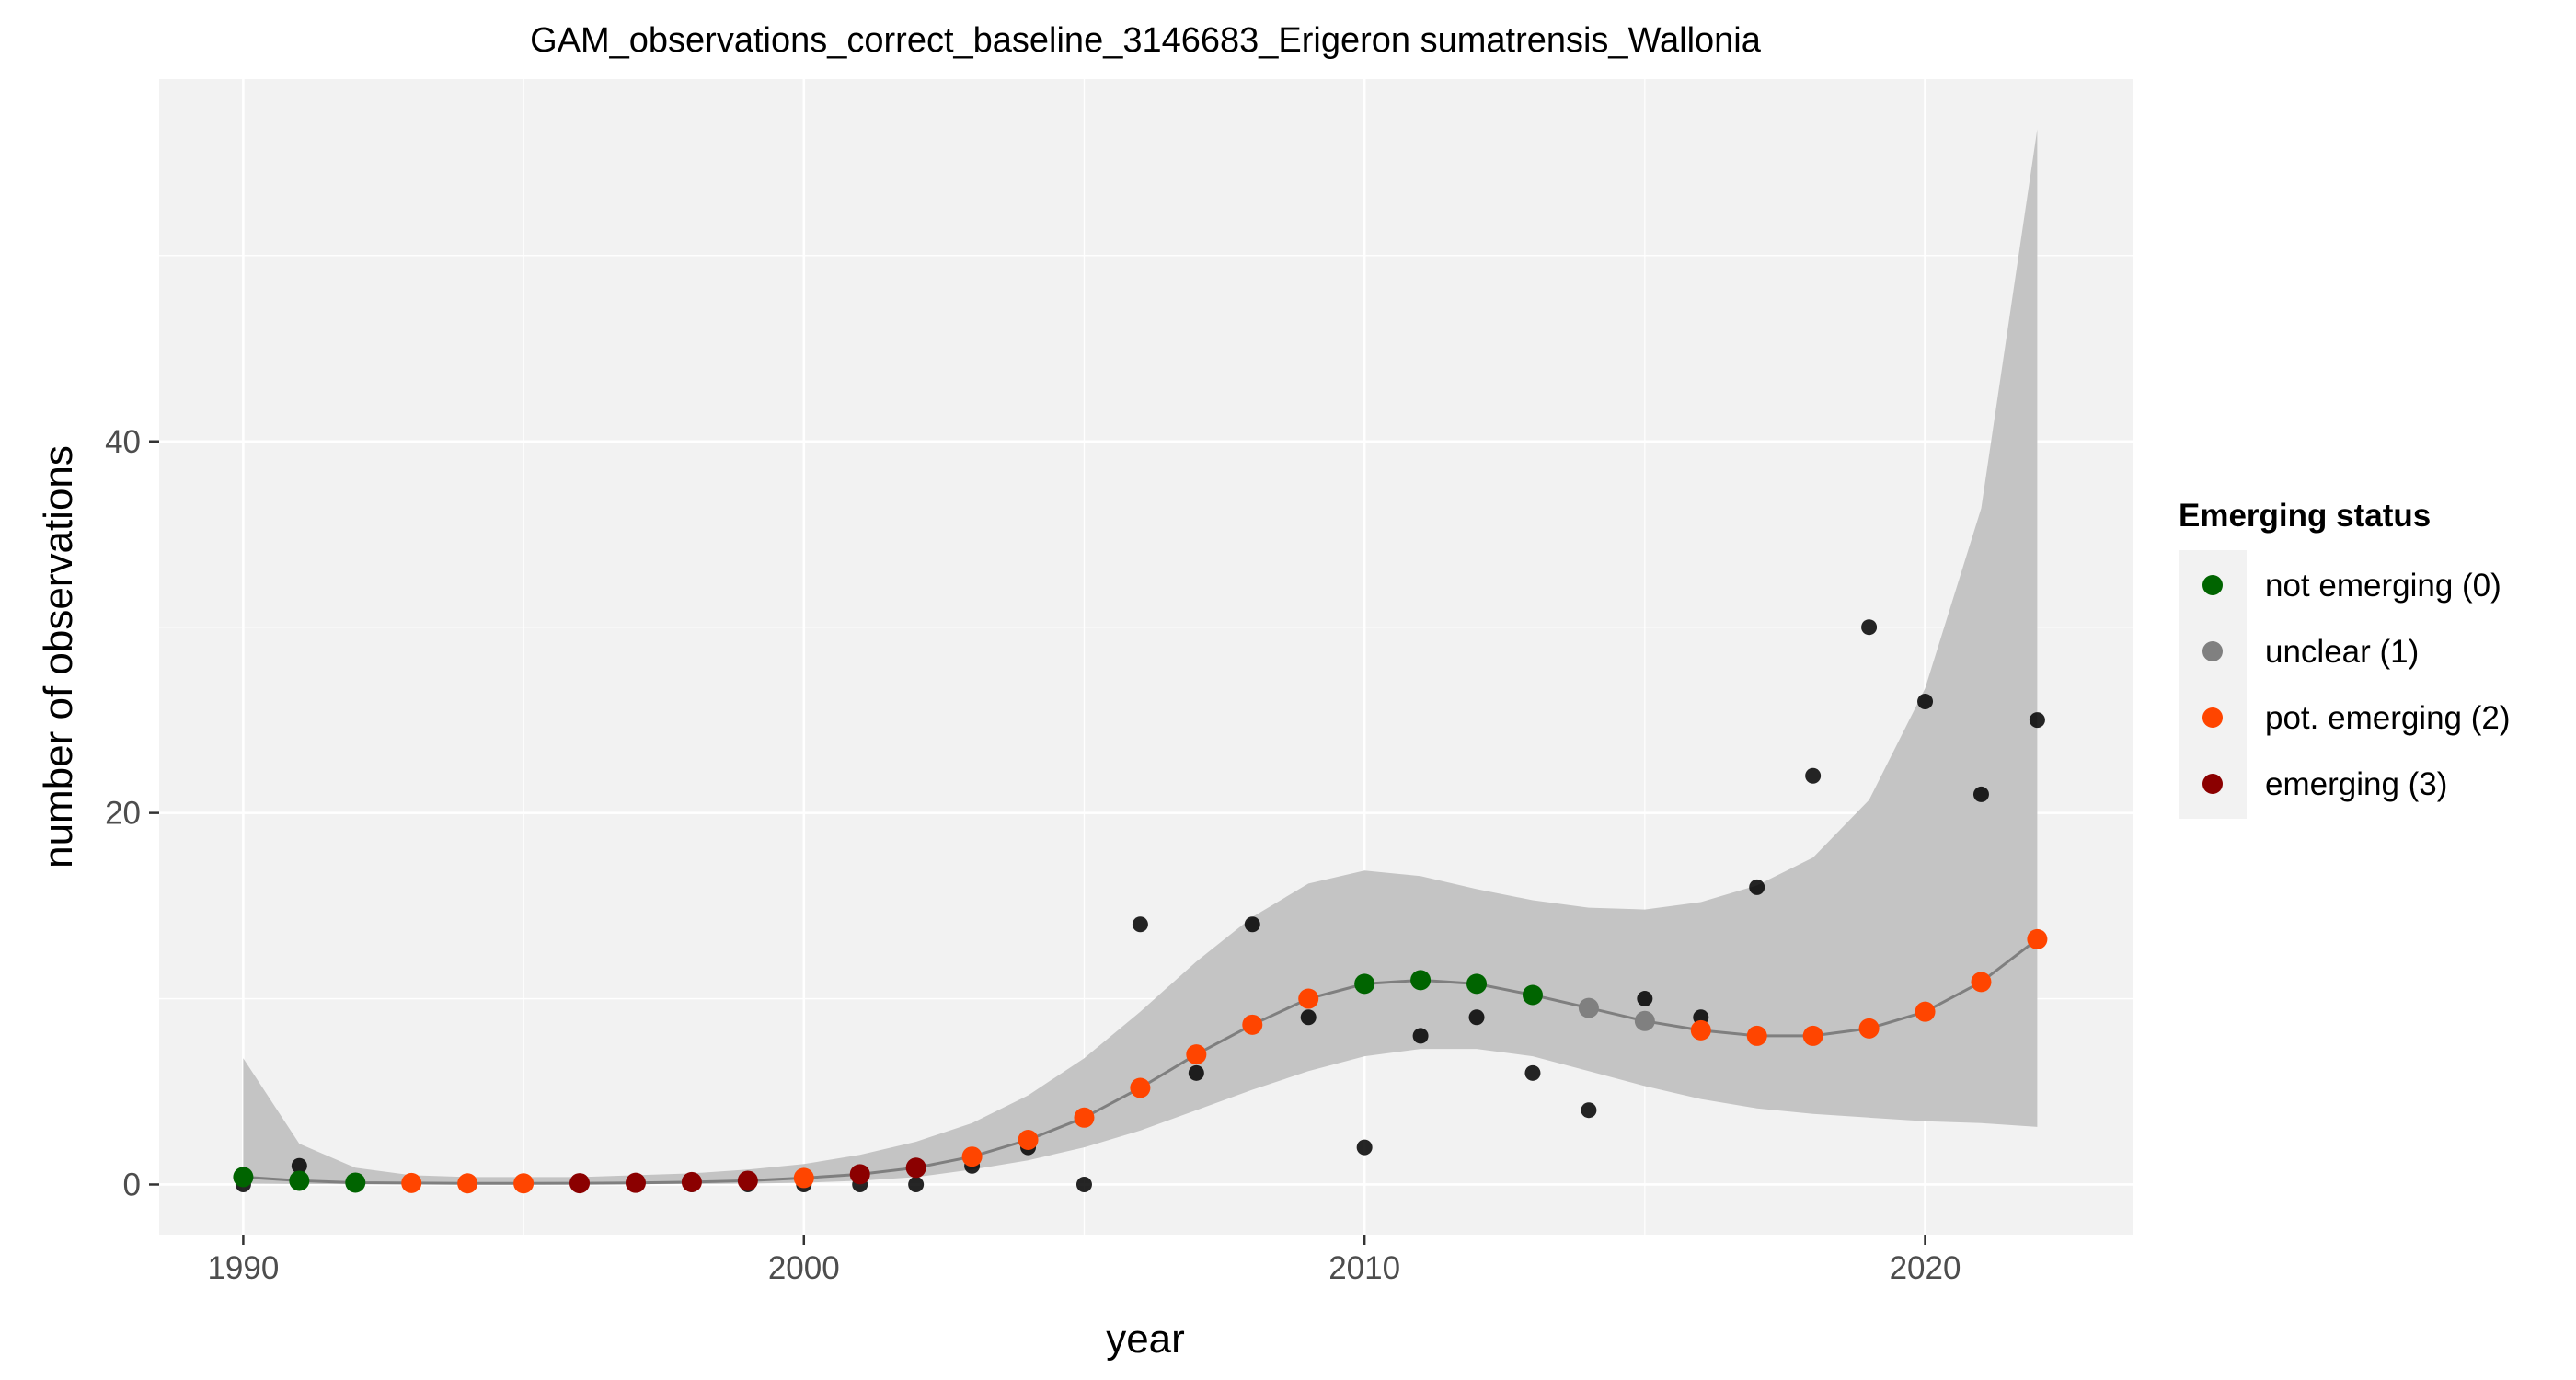 The width and height of the screenshot is (2576, 1380). What do you see at coordinates (2383, 586) in the screenshot?
I see `legend-label: not emerging (0)` at bounding box center [2383, 586].